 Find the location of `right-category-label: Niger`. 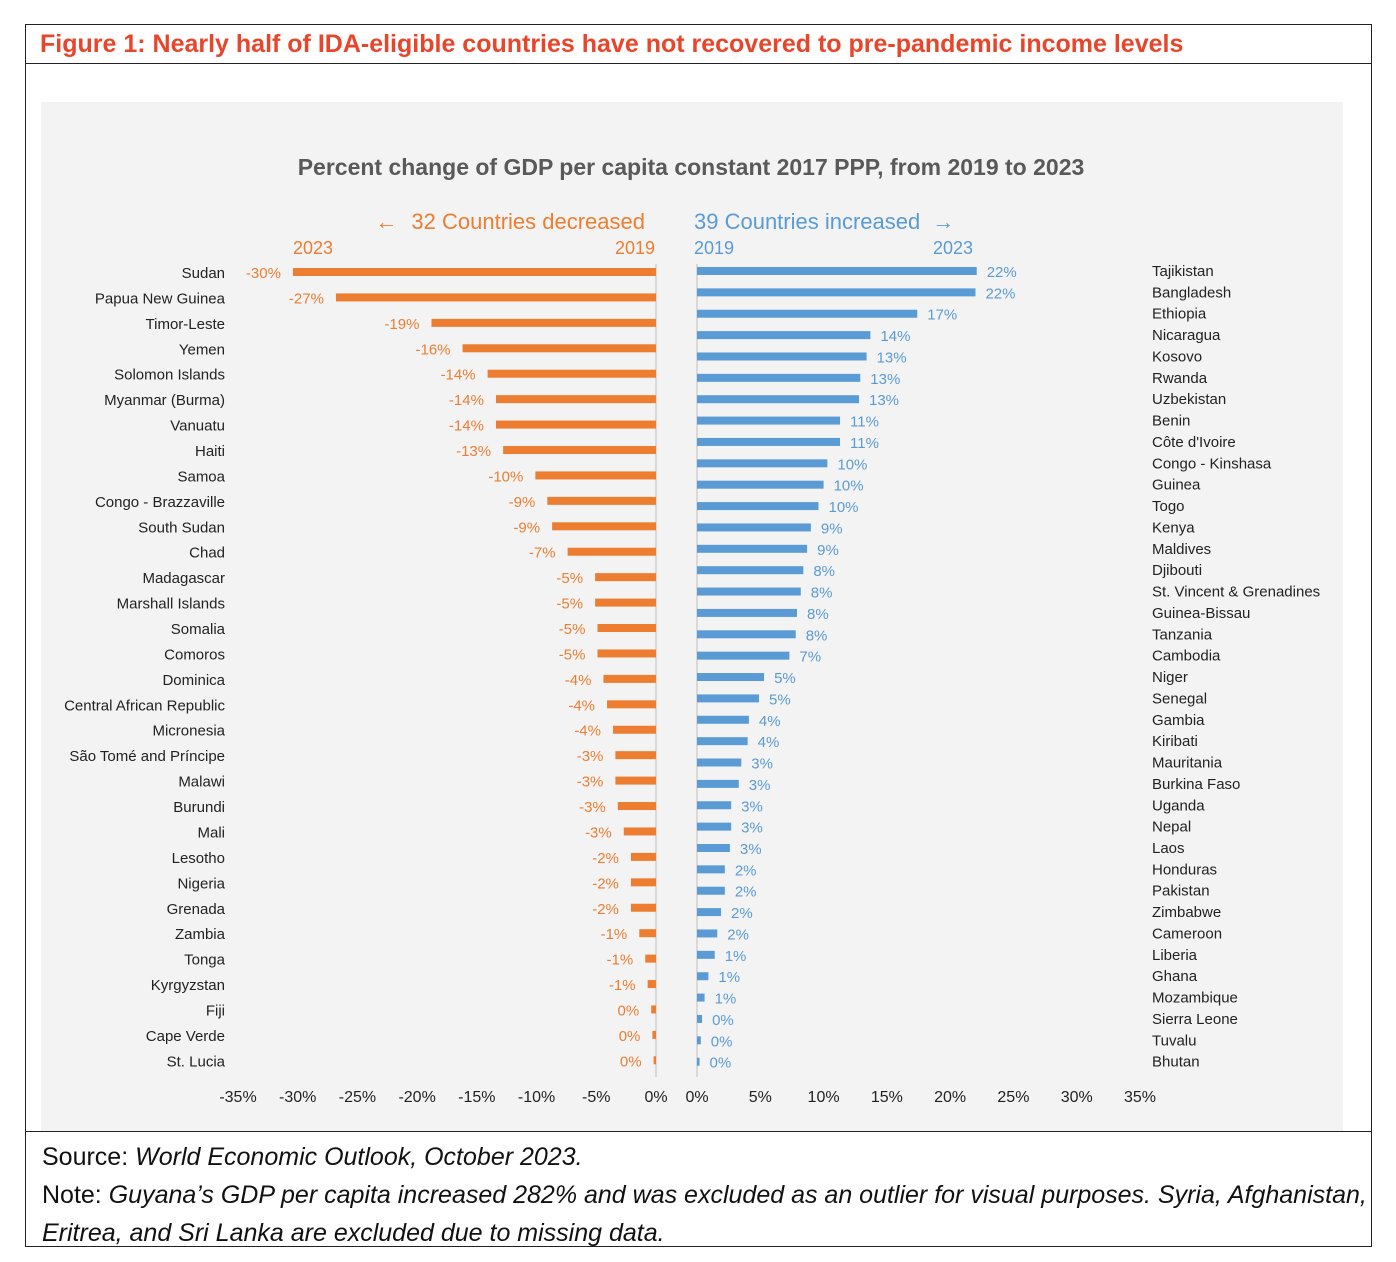

right-category-label: Niger is located at coordinates (1170, 677).